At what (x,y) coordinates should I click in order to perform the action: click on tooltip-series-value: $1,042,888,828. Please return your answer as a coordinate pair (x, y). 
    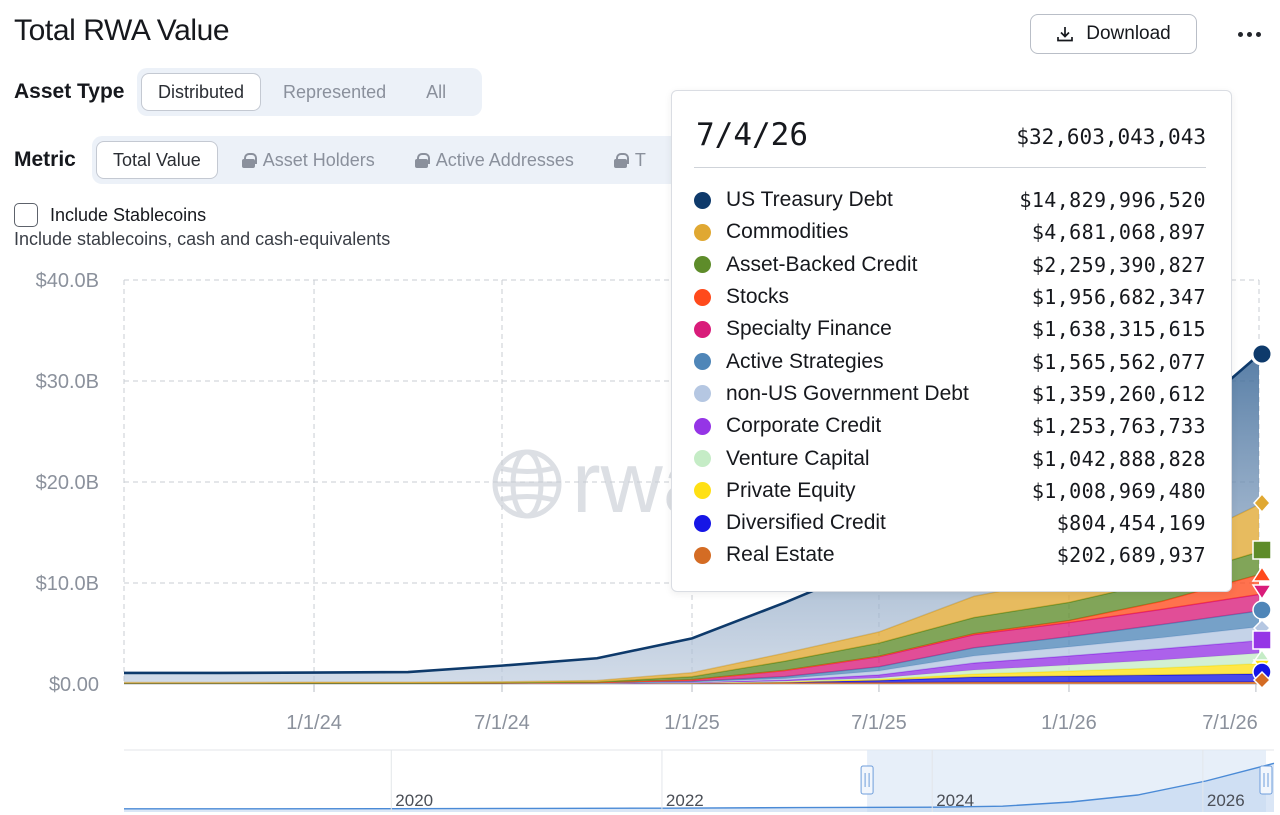
    Looking at the image, I should click on (1118, 458).